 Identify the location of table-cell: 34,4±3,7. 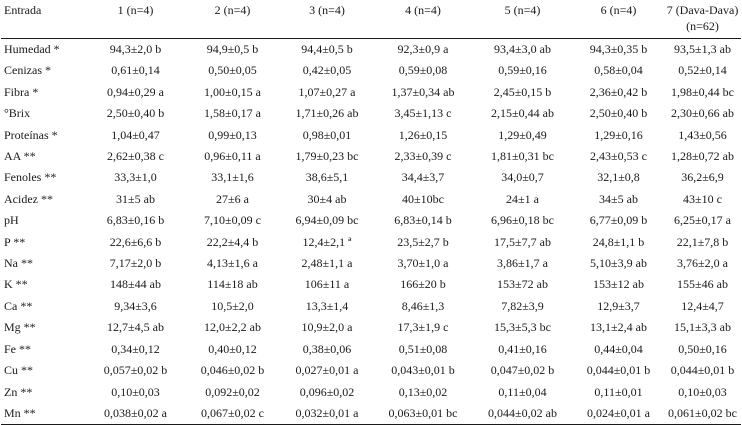
(423, 177).